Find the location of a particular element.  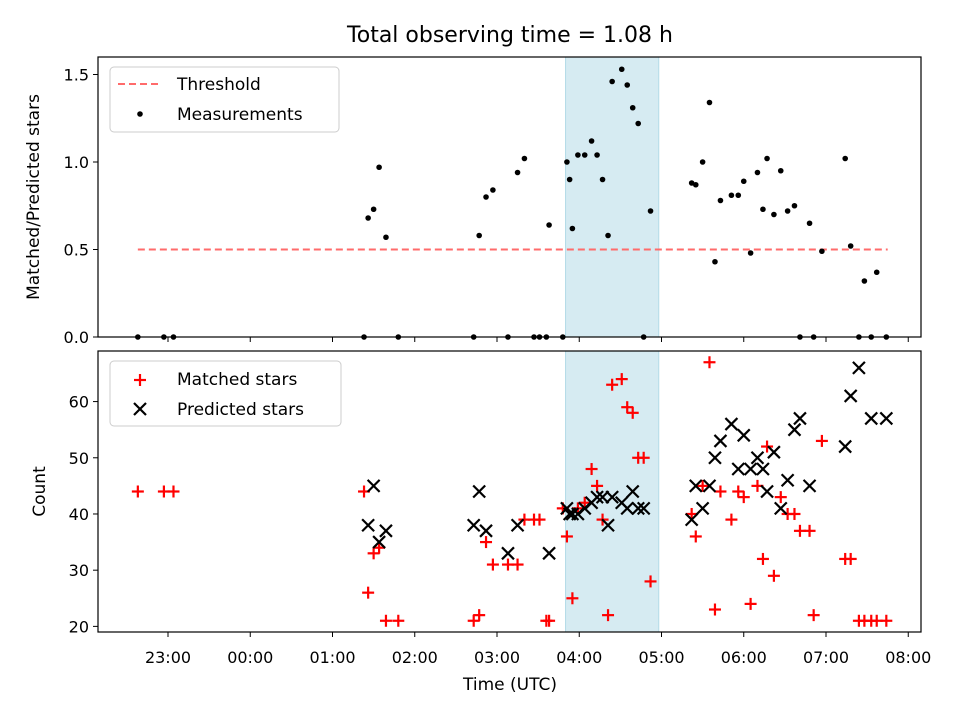

legend-threshold-label: Threshold is located at coordinates (218, 85).